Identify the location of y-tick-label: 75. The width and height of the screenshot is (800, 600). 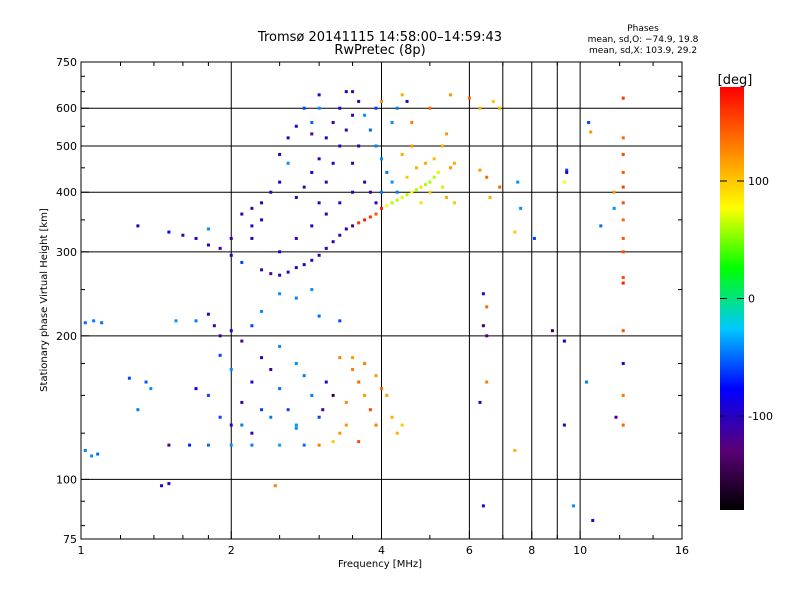
(70, 539).